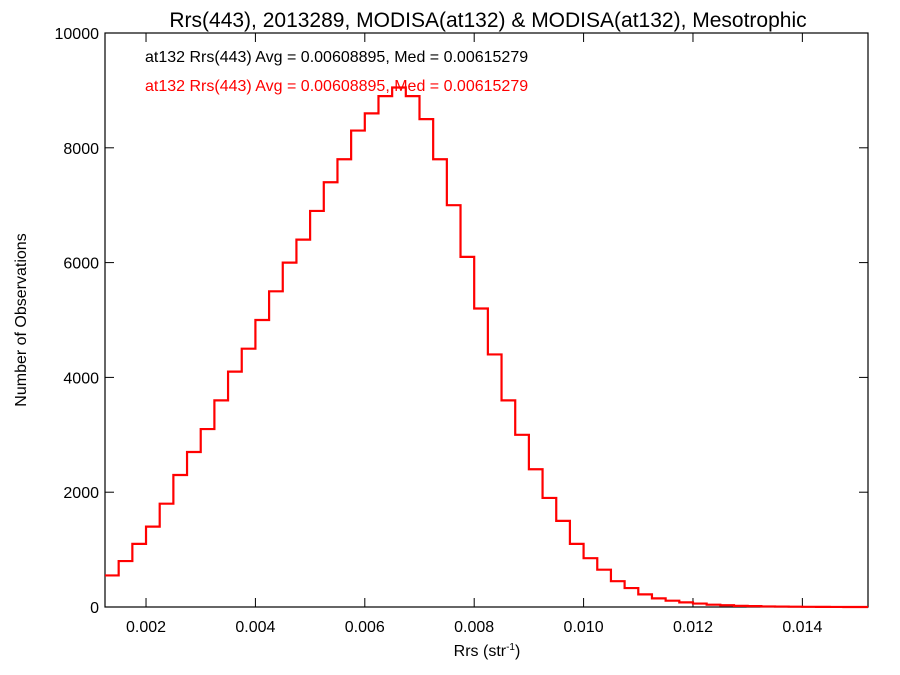 This screenshot has width=900, height=675. What do you see at coordinates (255, 627) in the screenshot?
I see `x-tick-label: 0.004` at bounding box center [255, 627].